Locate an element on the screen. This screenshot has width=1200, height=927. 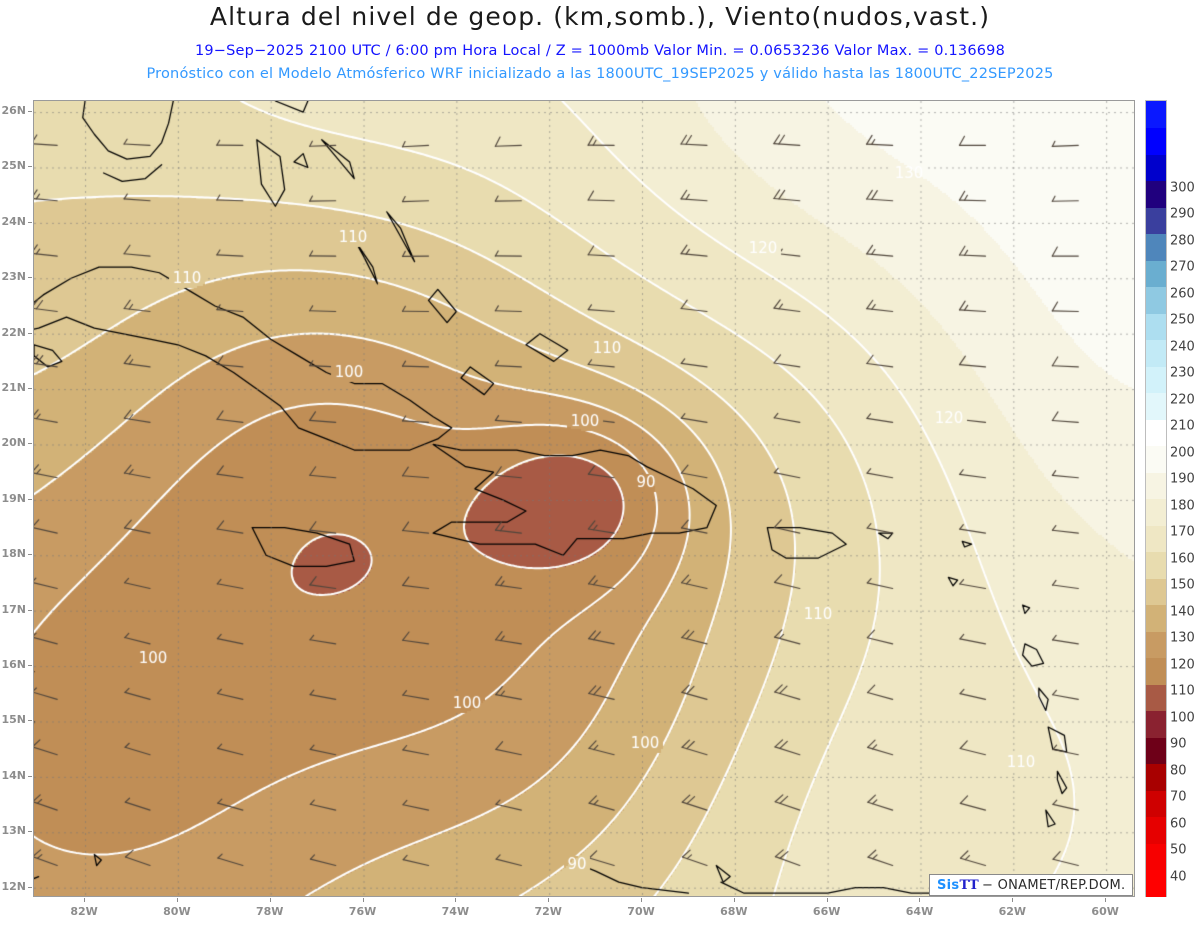
longitude-tick-label: 82W is located at coordinates (84, 911).